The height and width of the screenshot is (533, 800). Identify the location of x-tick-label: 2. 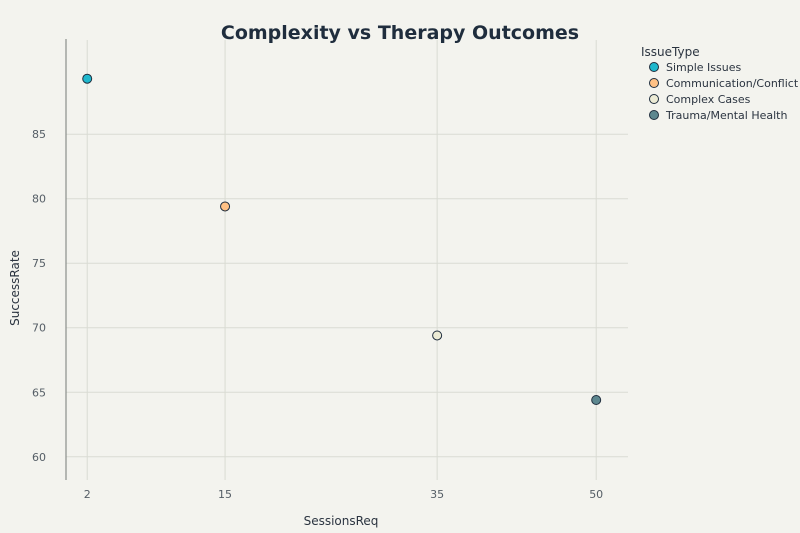
(87, 494).